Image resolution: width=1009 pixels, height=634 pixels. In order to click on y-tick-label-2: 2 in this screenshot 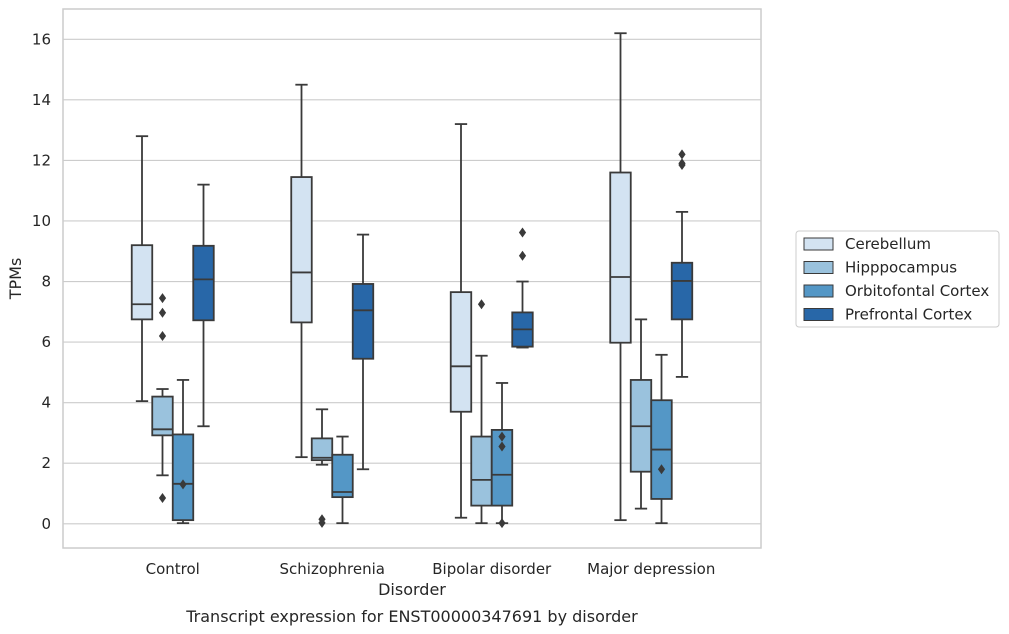, I will do `click(46, 463)`.